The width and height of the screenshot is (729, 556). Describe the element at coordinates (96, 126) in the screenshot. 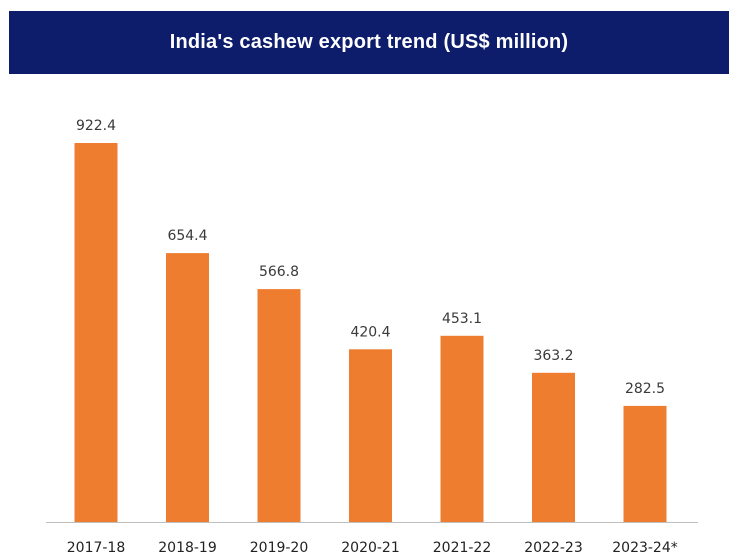

I see `value-label: 922.4` at that location.